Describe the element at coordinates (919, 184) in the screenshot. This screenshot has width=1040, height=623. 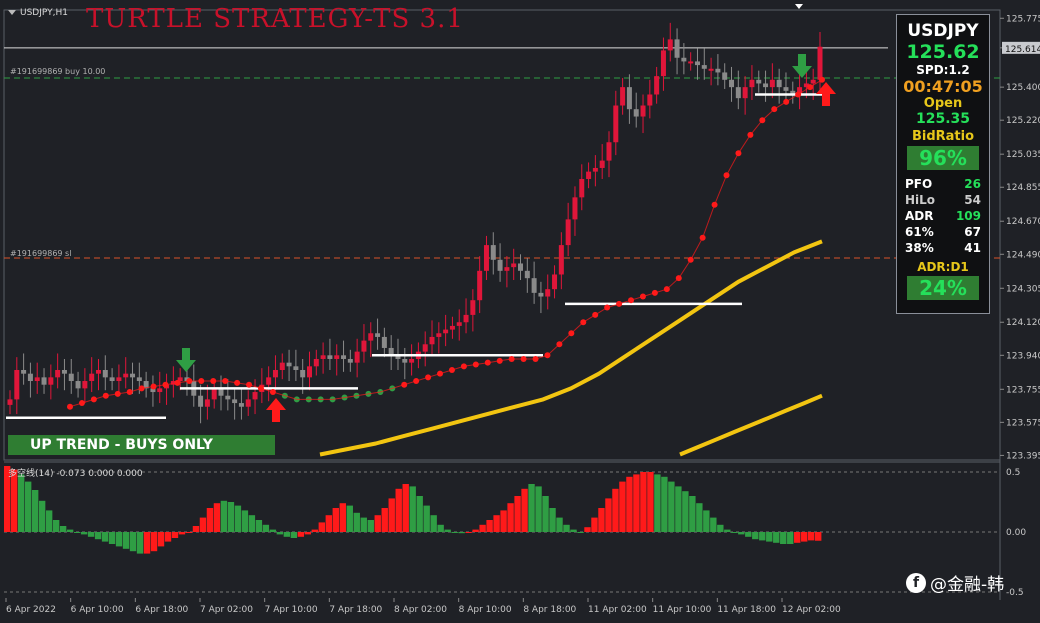
I see `row-key: PFO` at that location.